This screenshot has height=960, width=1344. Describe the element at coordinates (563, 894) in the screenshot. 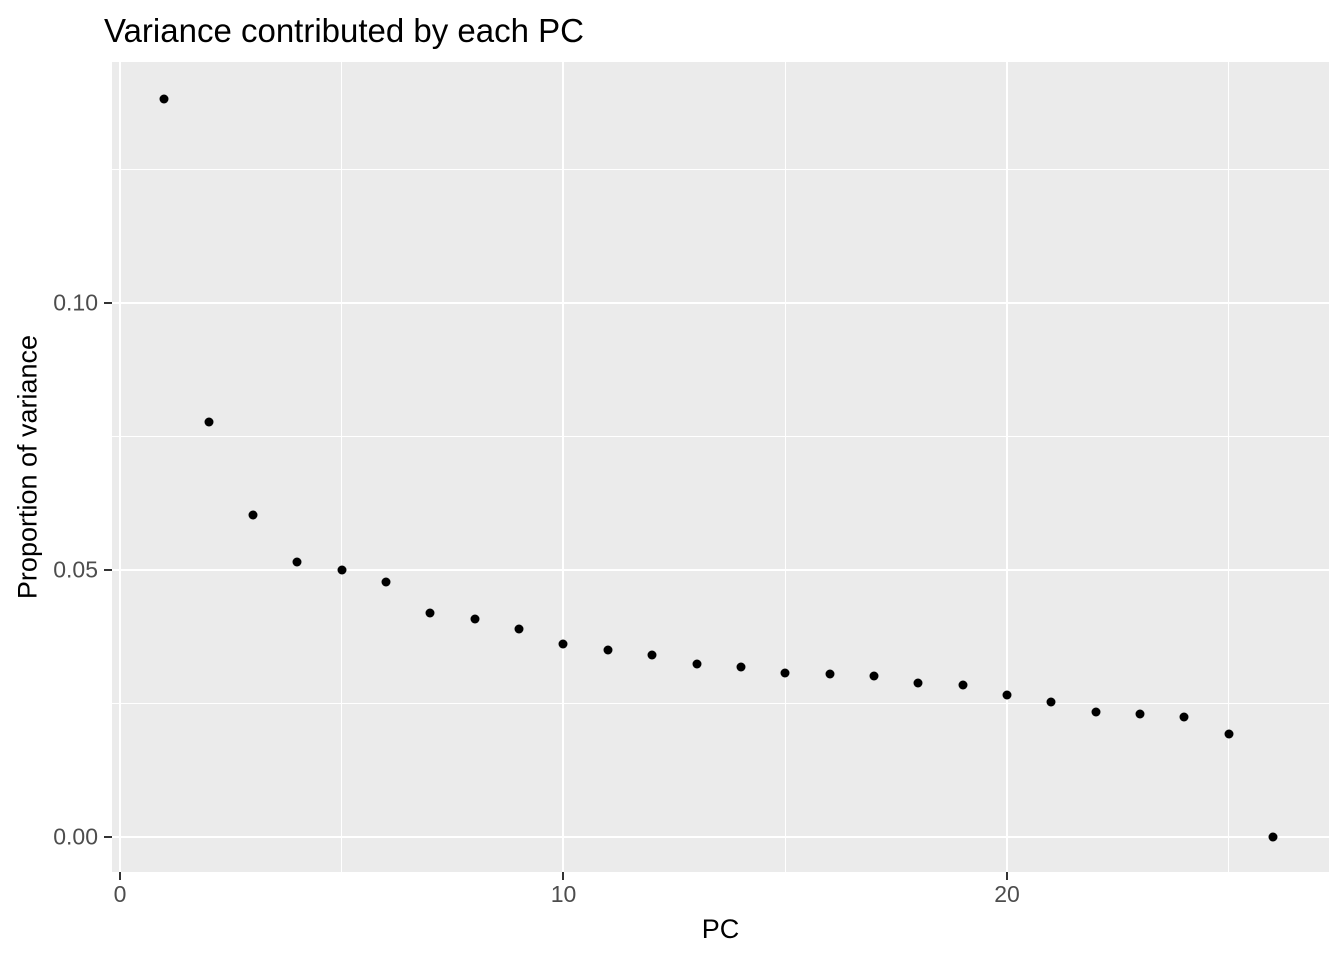

I see `x-tick-label: 10` at that location.